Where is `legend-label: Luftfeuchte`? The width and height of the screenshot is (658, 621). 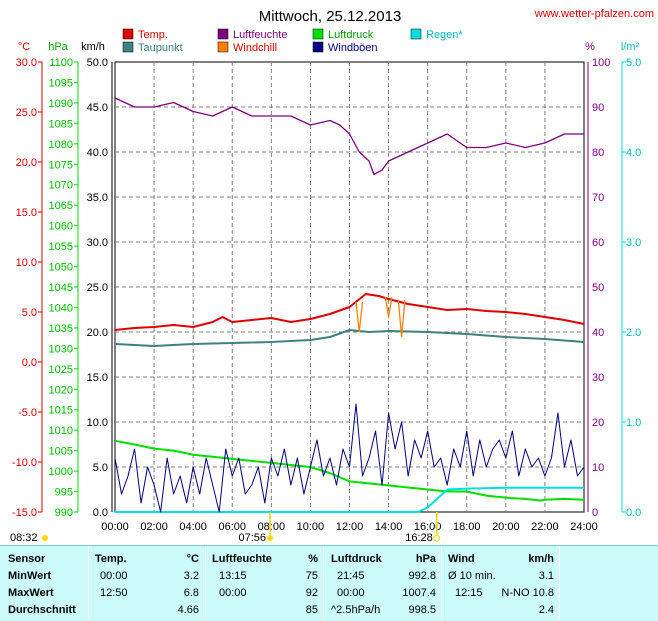
legend-label: Luftfeuchte is located at coordinates (260, 35).